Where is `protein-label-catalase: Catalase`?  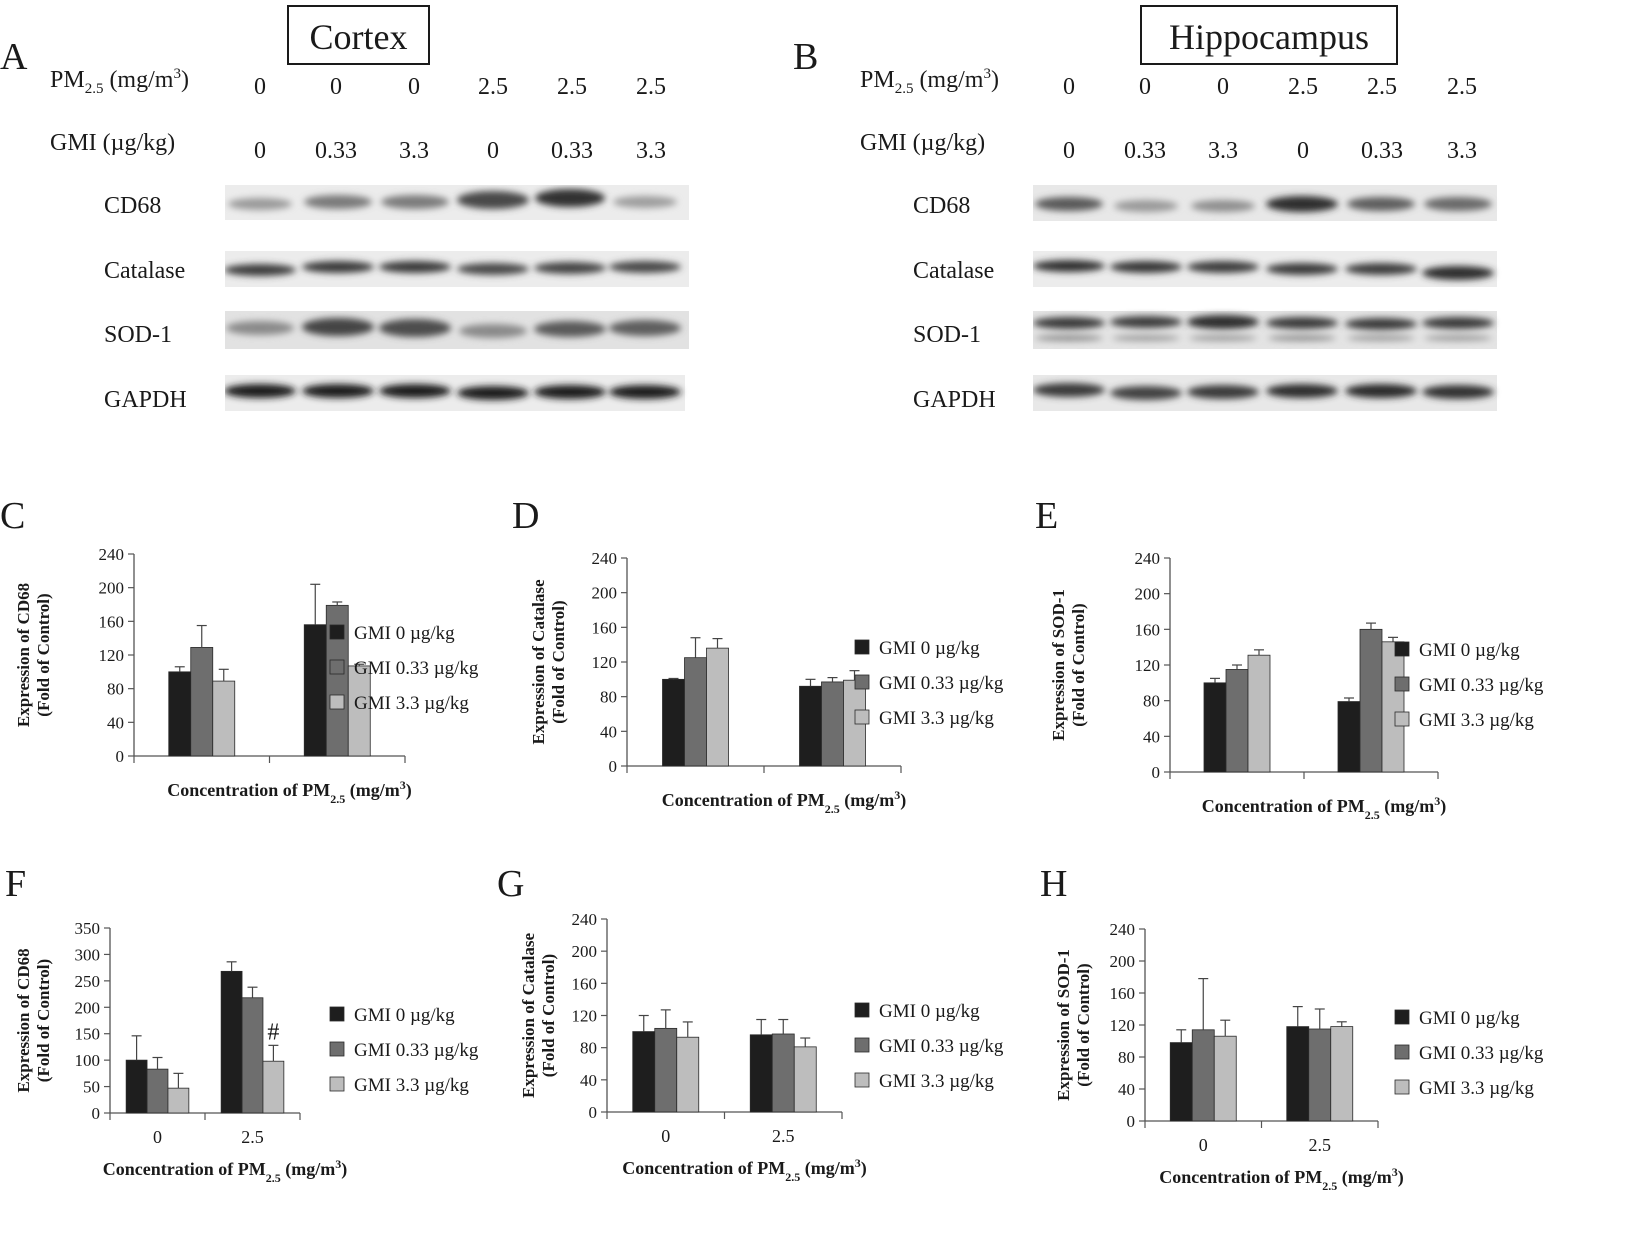 protein-label-catalase: Catalase is located at coordinates (145, 271).